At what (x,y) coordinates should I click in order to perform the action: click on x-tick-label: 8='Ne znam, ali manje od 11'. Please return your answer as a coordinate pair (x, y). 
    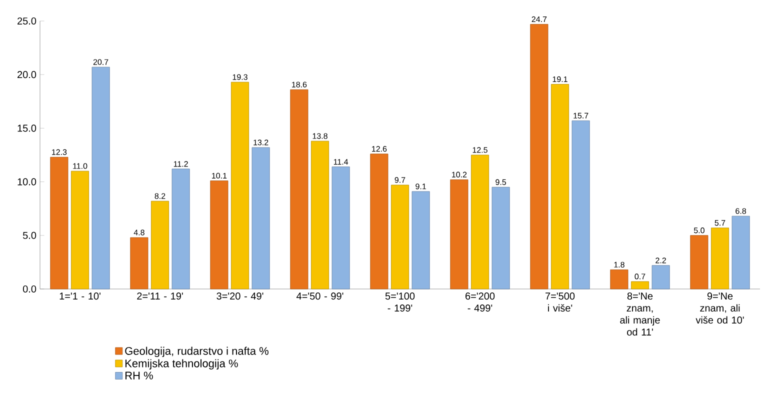
    Looking at the image, I should click on (640, 314).